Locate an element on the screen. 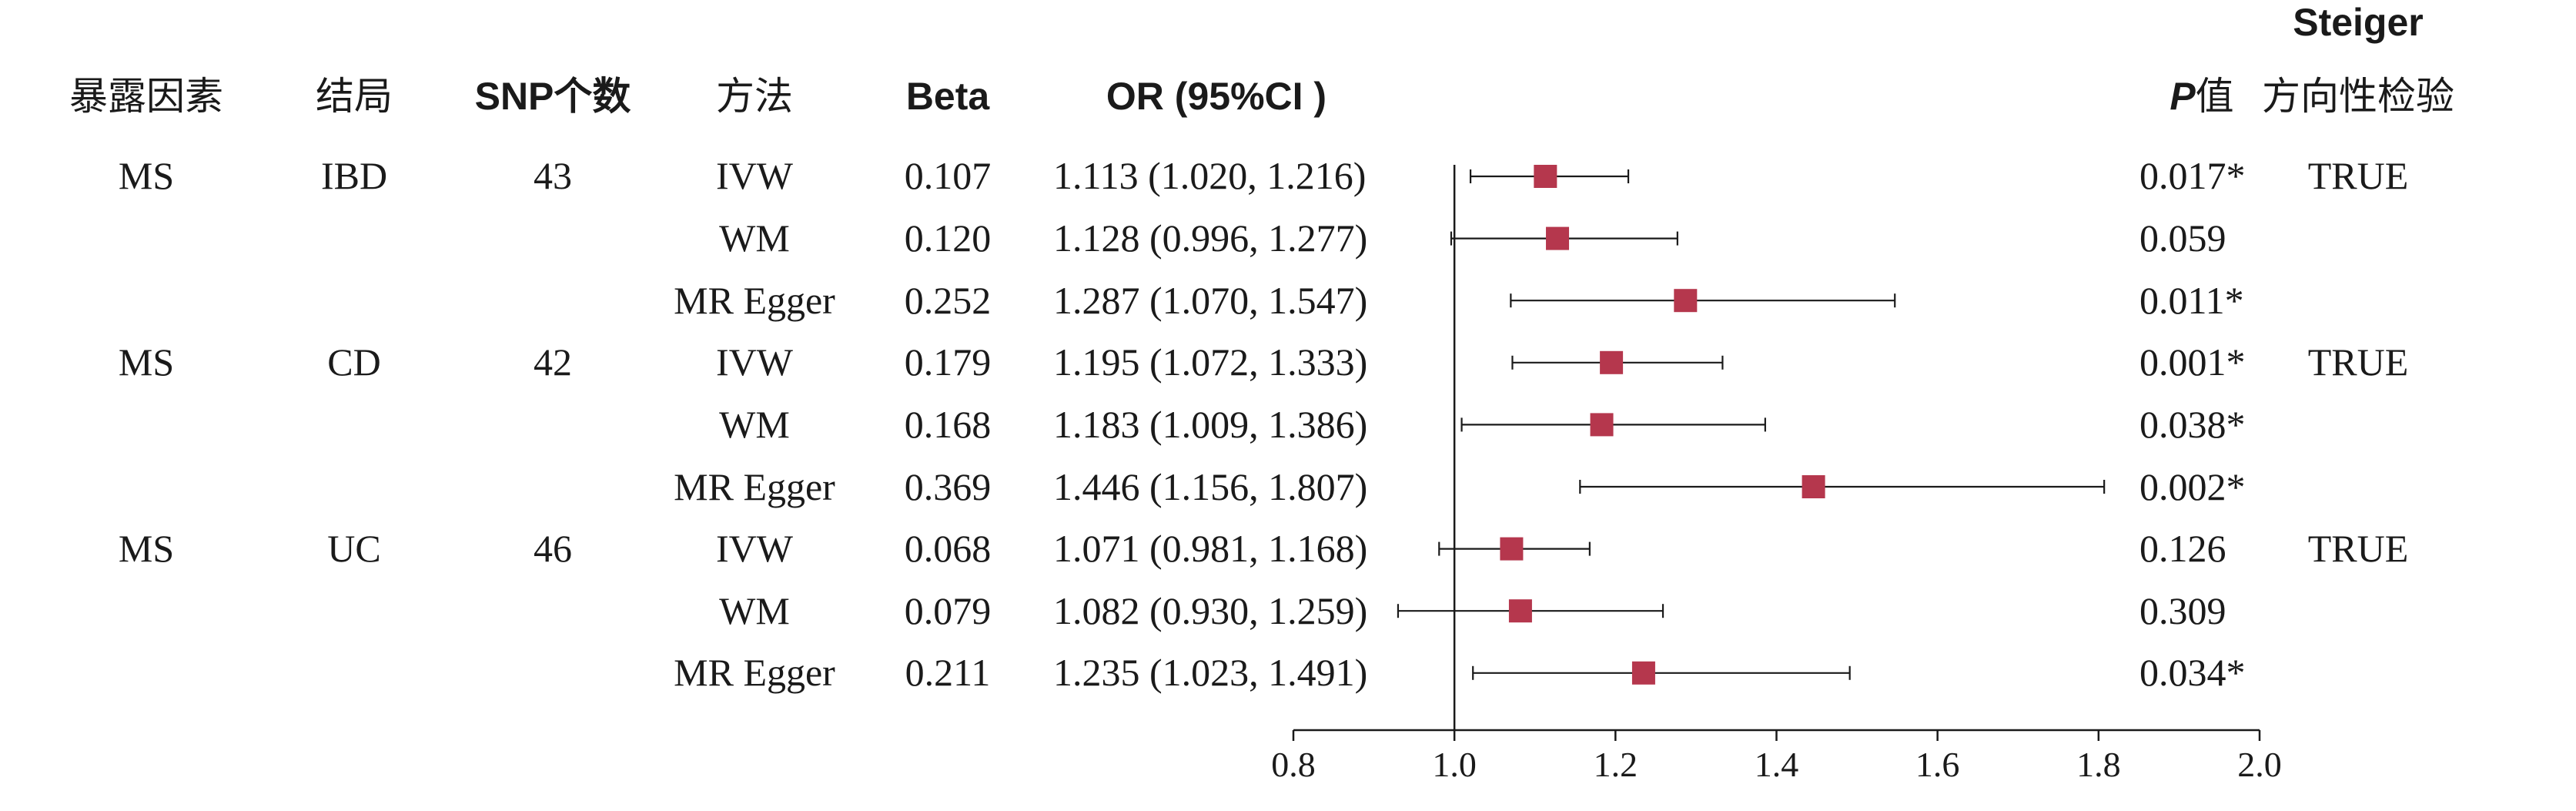 Image resolution: width=2576 pixels, height=811 pixels. cell-beta: 0.107 is located at coordinates (949, 175).